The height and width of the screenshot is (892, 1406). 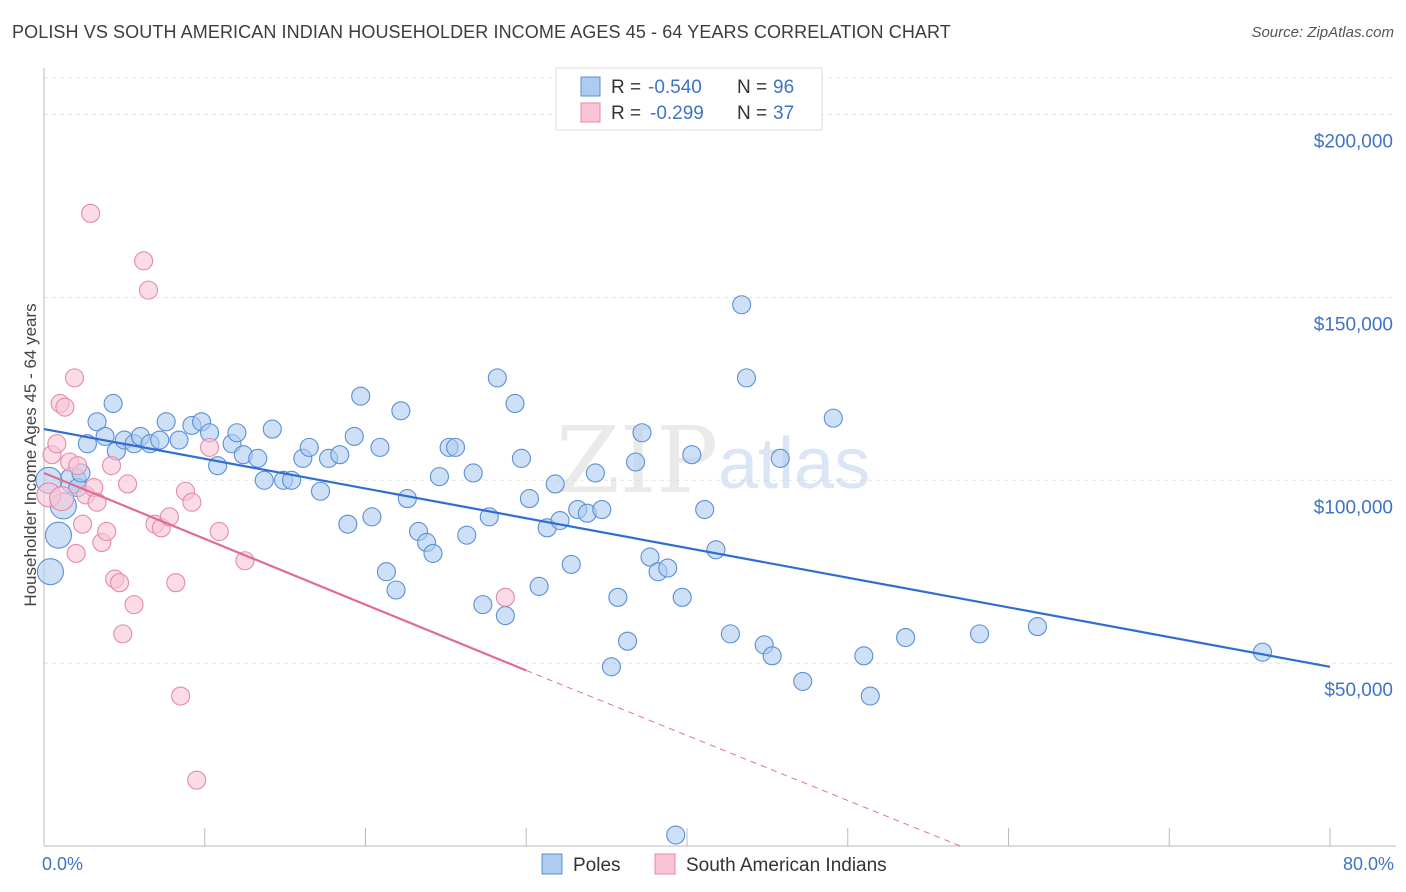 What do you see at coordinates (552, 864) in the screenshot?
I see `legend-swatch-poles` at bounding box center [552, 864].